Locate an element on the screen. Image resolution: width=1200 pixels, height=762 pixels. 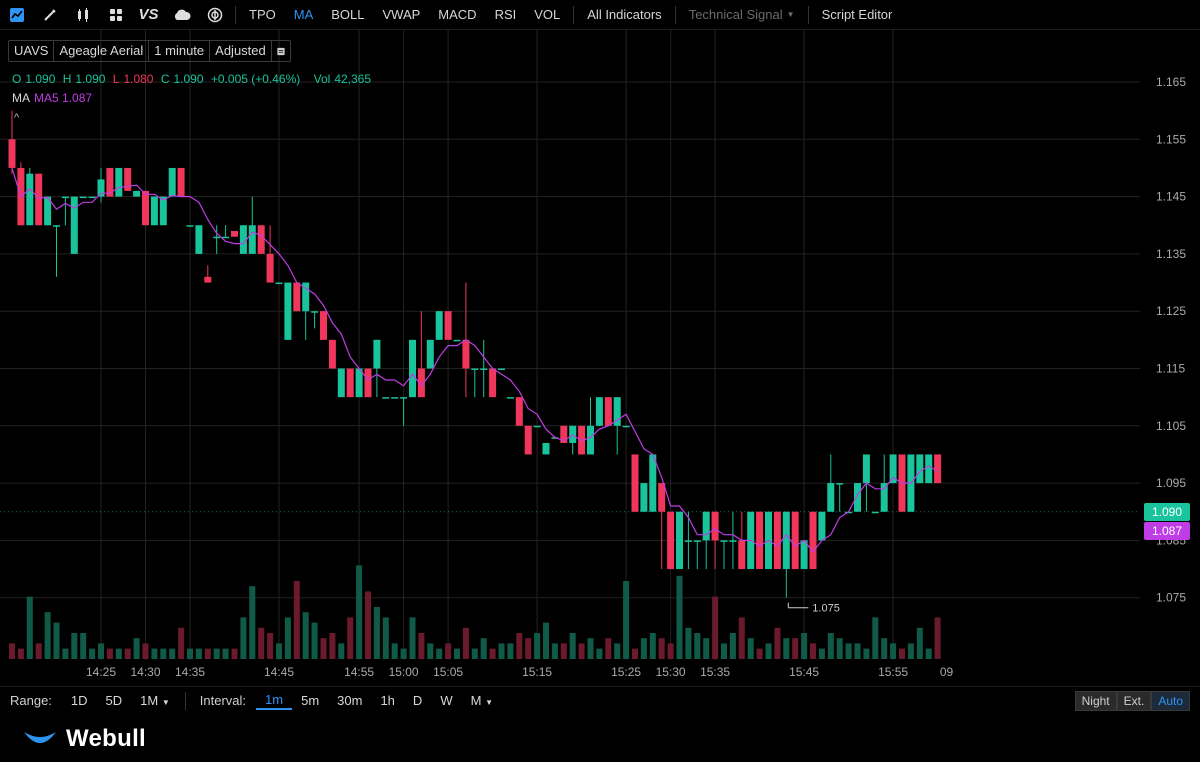
tab-ma: MA is located at coordinates (303, 14).